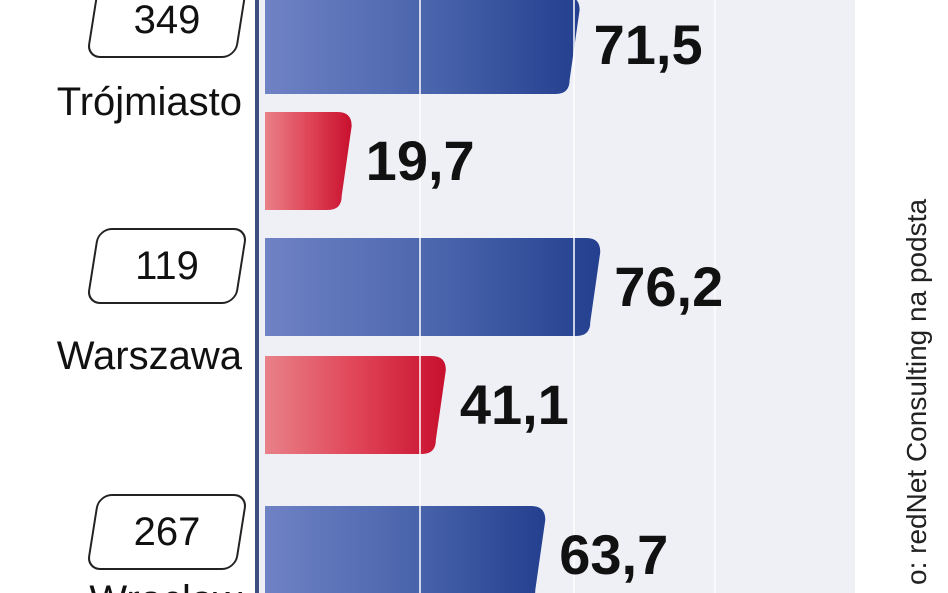  Describe the element at coordinates (648, 44) in the screenshot. I see `data-label: 71,5` at that location.